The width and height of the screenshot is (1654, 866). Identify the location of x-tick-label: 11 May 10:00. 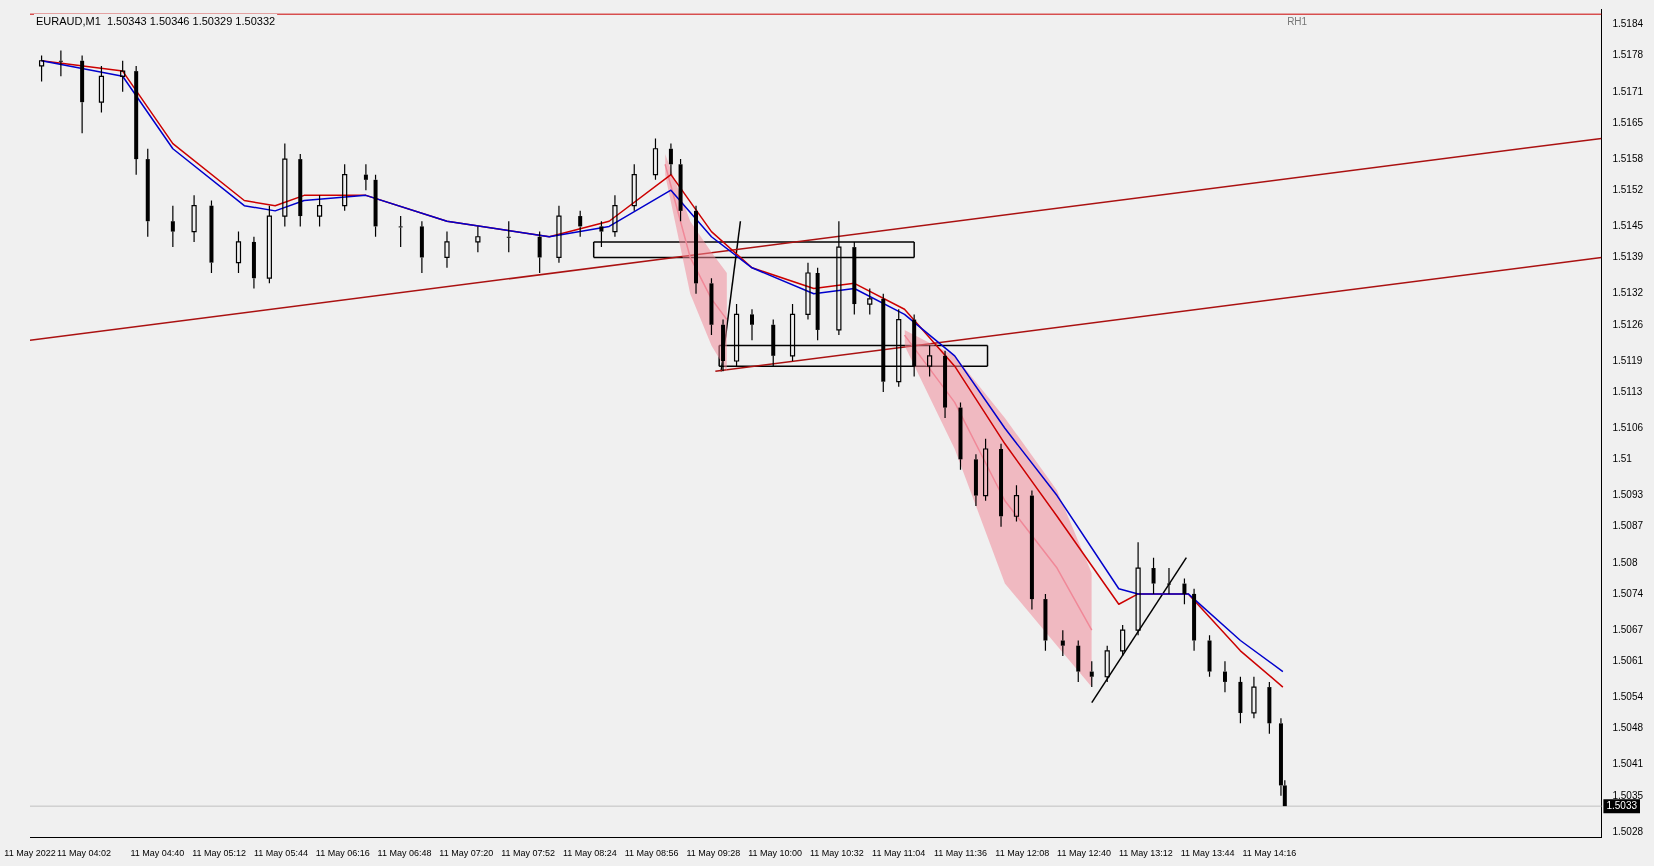
(775, 853).